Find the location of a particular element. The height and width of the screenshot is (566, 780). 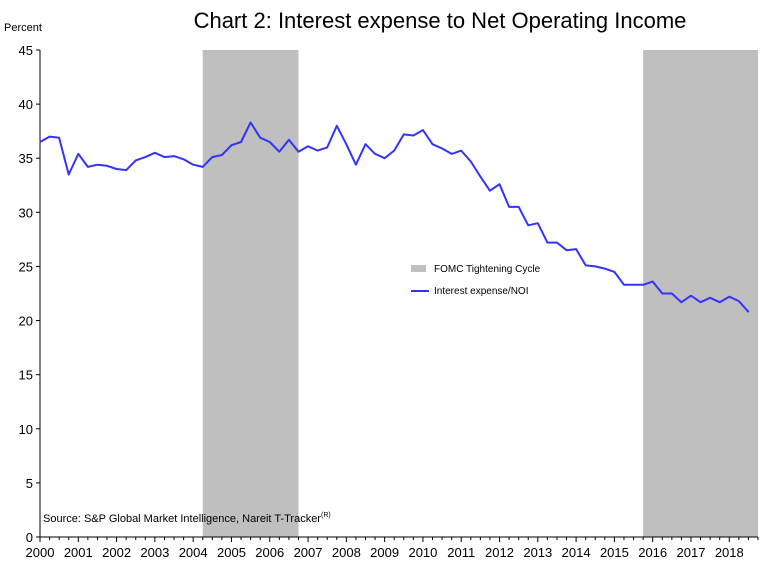

y-axis-label: Percent is located at coordinates (23, 28).